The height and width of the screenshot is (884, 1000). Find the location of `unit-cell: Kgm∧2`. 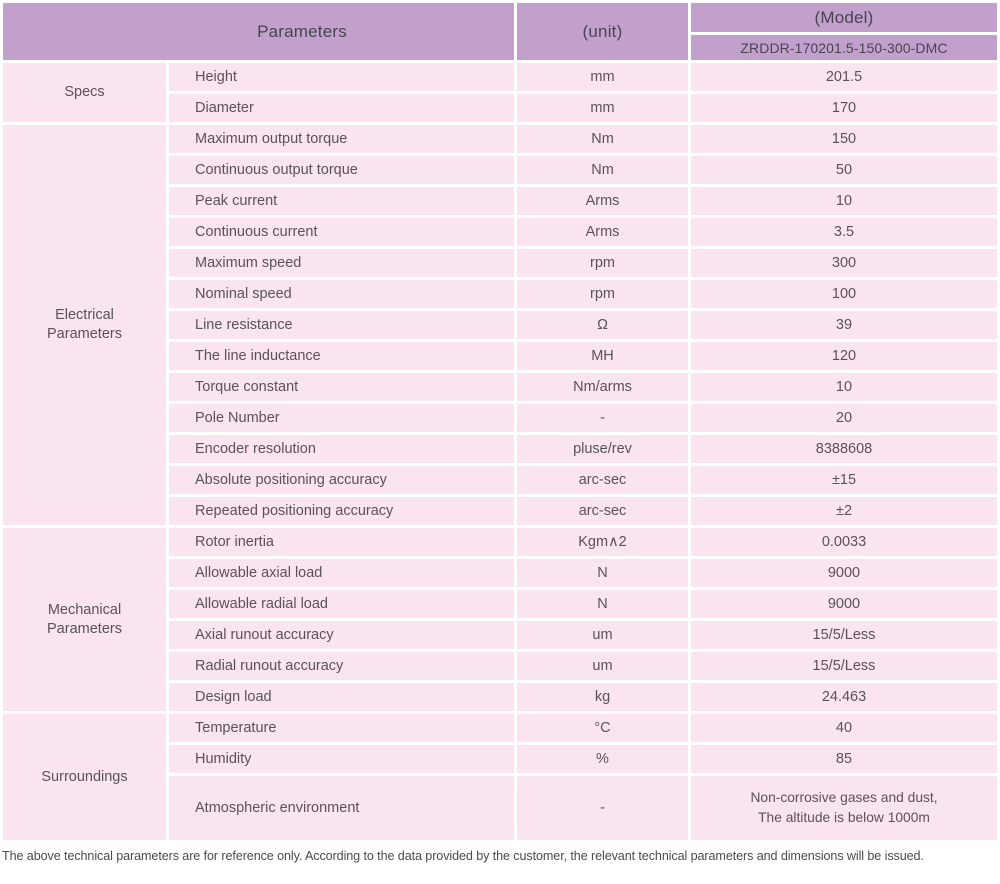

unit-cell: Kgm∧2 is located at coordinates (602, 542).